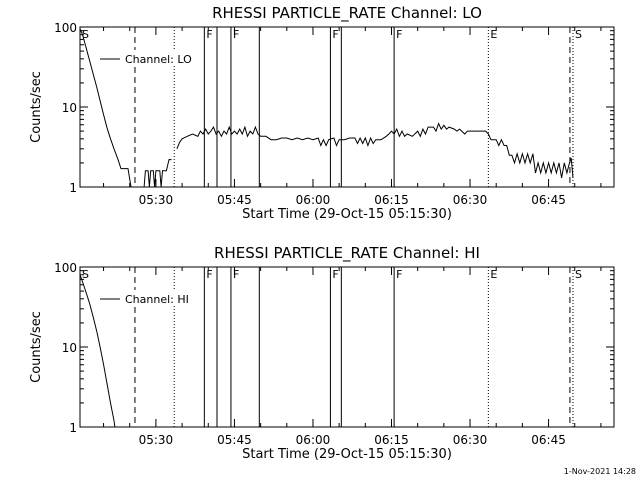 This screenshot has width=640, height=480. Describe the element at coordinates (157, 299) in the screenshot. I see `legend-label: Channel: HI` at that location.